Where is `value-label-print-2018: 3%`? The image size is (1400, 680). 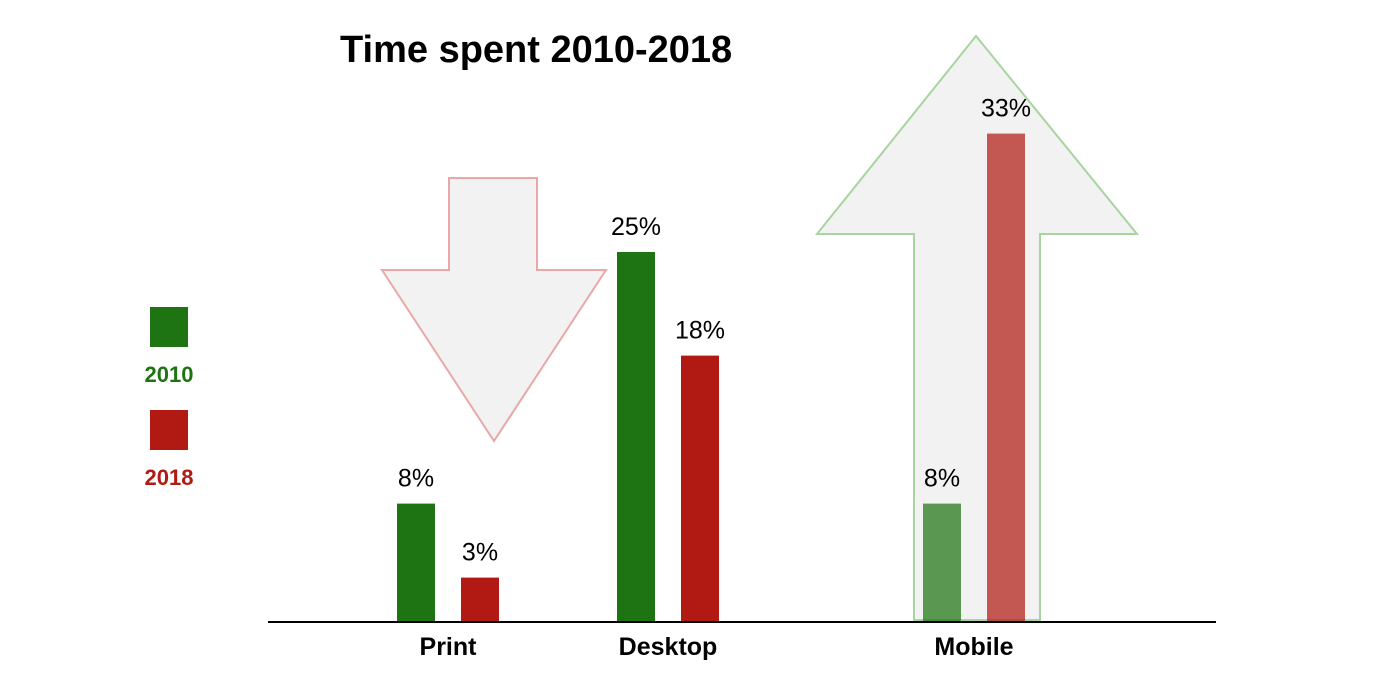
value-label-print-2018: 3% is located at coordinates (480, 553).